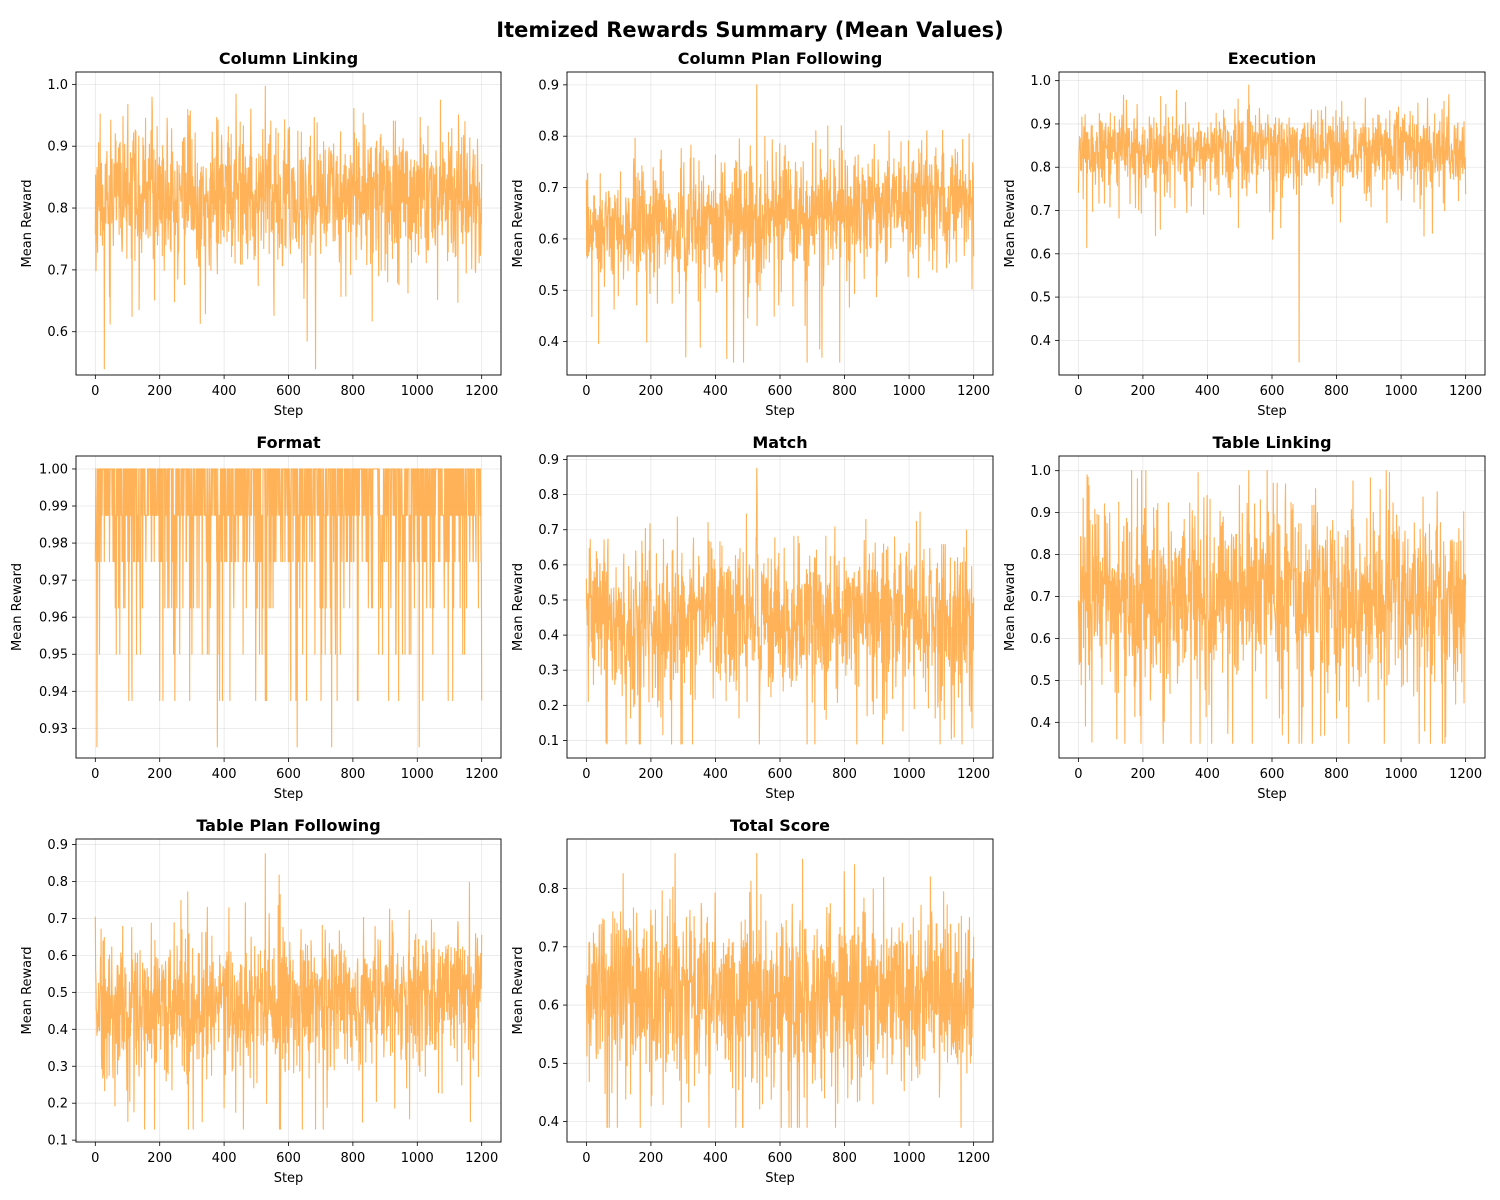 The image size is (1500, 1200). Describe the element at coordinates (53, 729) in the screenshot. I see `y-tick-label: 0.93` at that location.